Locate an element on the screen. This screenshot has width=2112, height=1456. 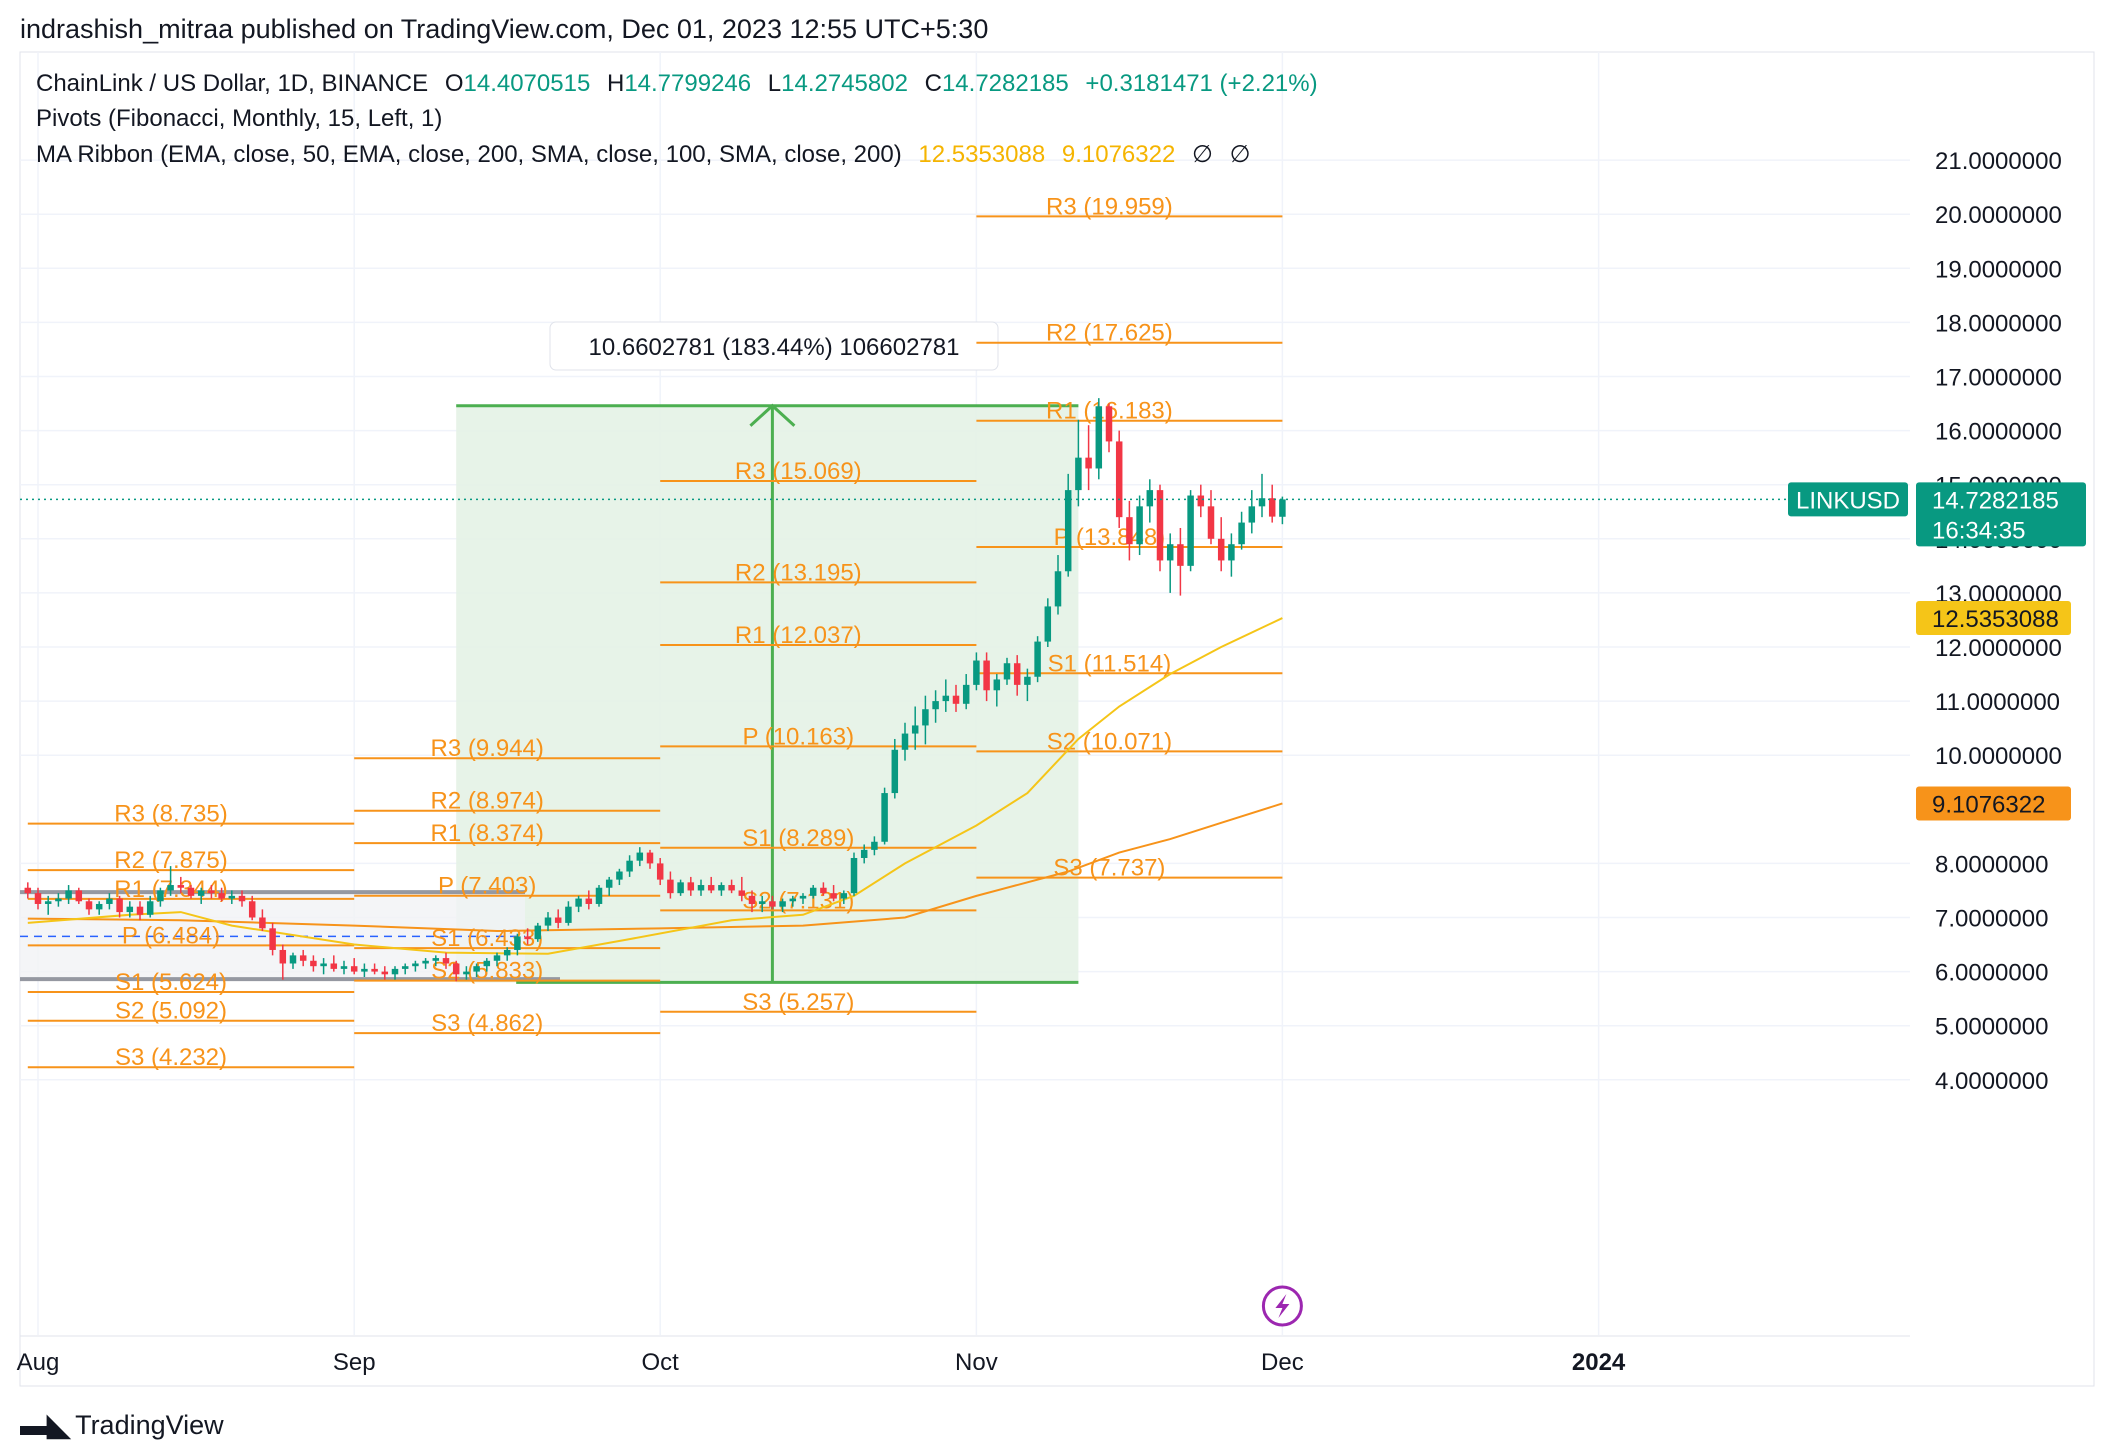
y-tick-label: 11.0000000 is located at coordinates (1997, 702).